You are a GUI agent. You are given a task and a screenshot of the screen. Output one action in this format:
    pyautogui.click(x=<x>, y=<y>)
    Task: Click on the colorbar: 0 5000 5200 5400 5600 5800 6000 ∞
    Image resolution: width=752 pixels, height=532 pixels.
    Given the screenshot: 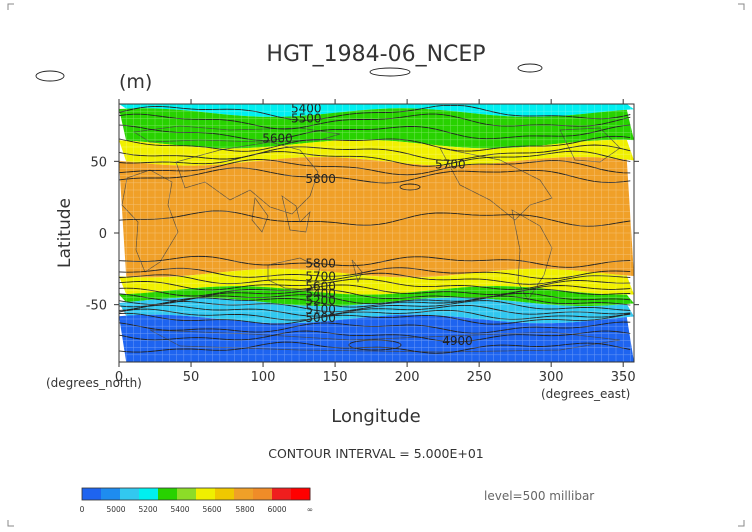 What is the action you would take?
    pyautogui.click(x=196, y=500)
    